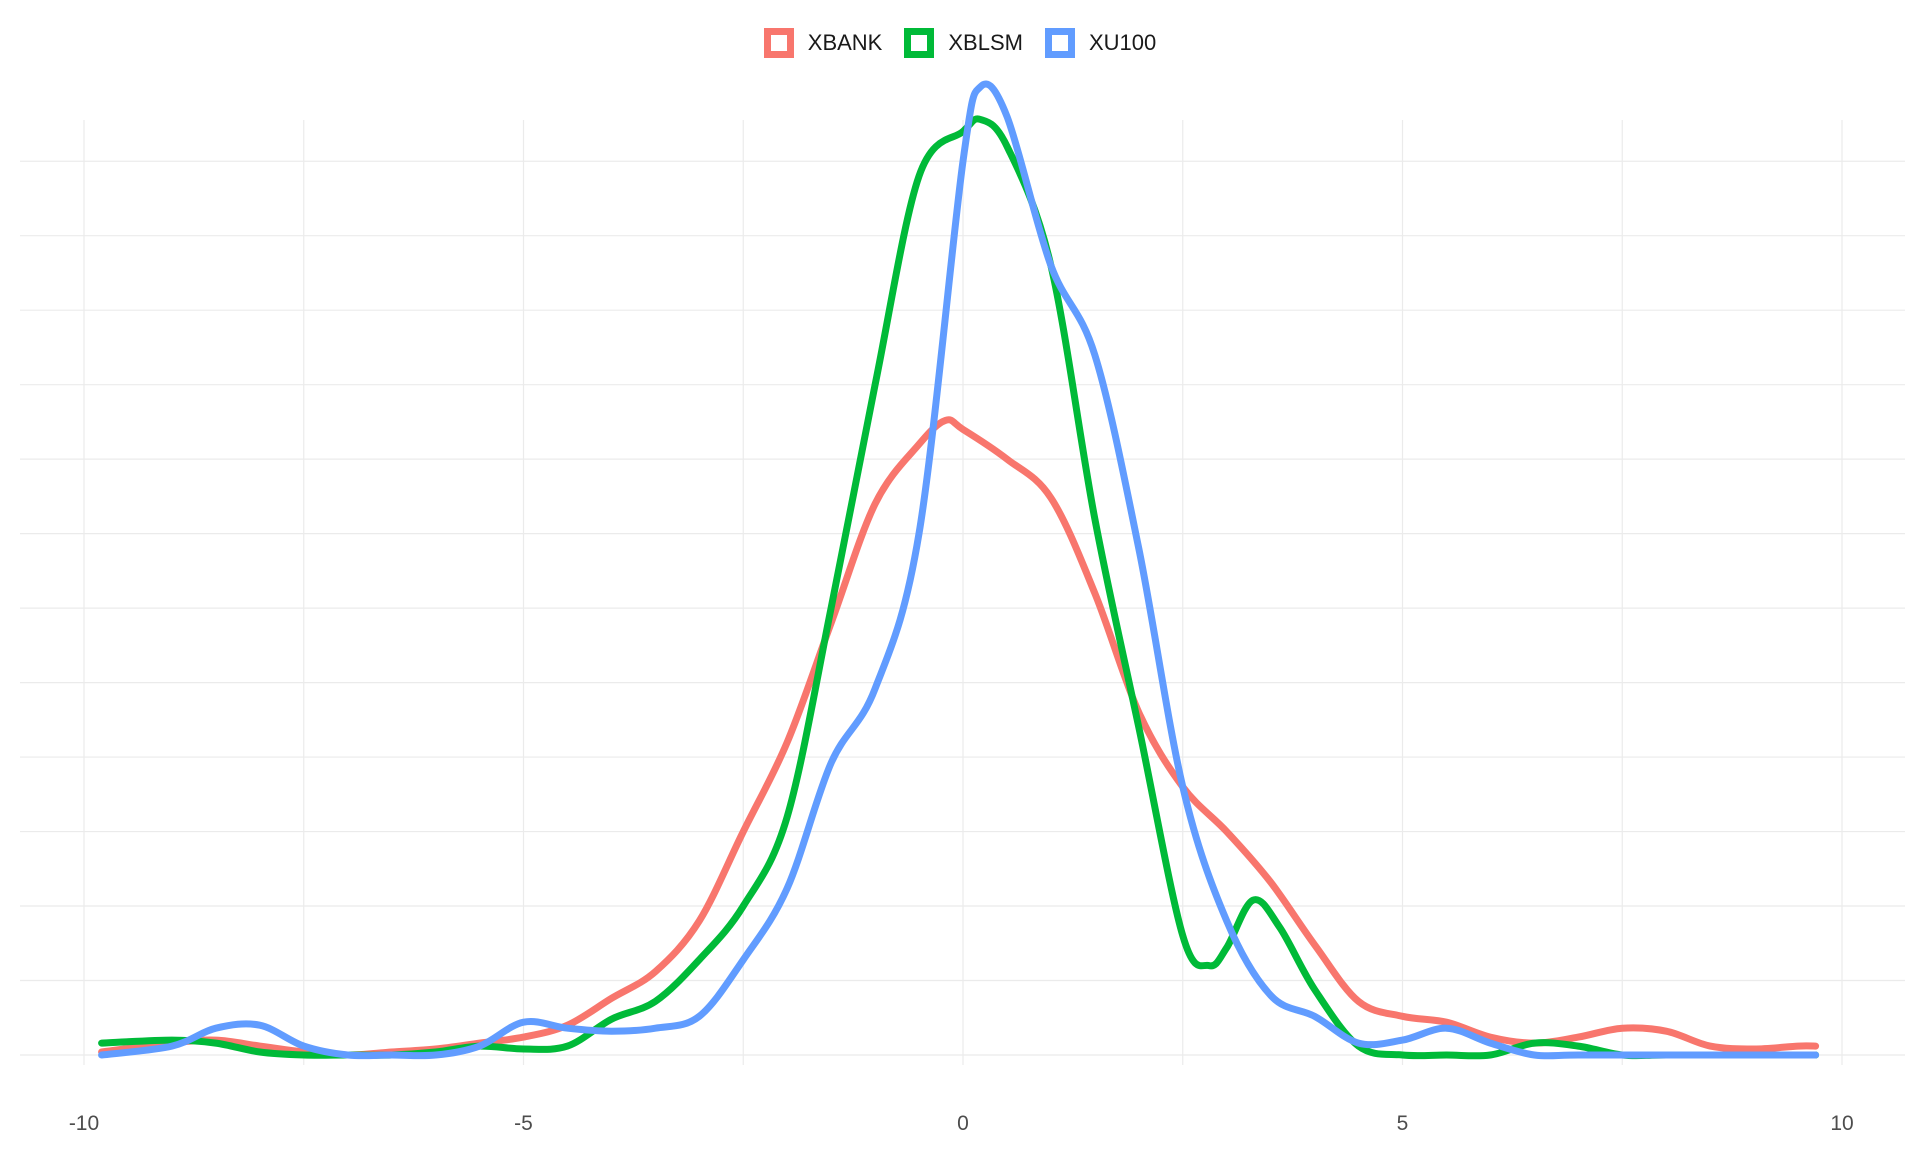  What do you see at coordinates (1841, 1123) in the screenshot?
I see `x-tick-label: 10` at bounding box center [1841, 1123].